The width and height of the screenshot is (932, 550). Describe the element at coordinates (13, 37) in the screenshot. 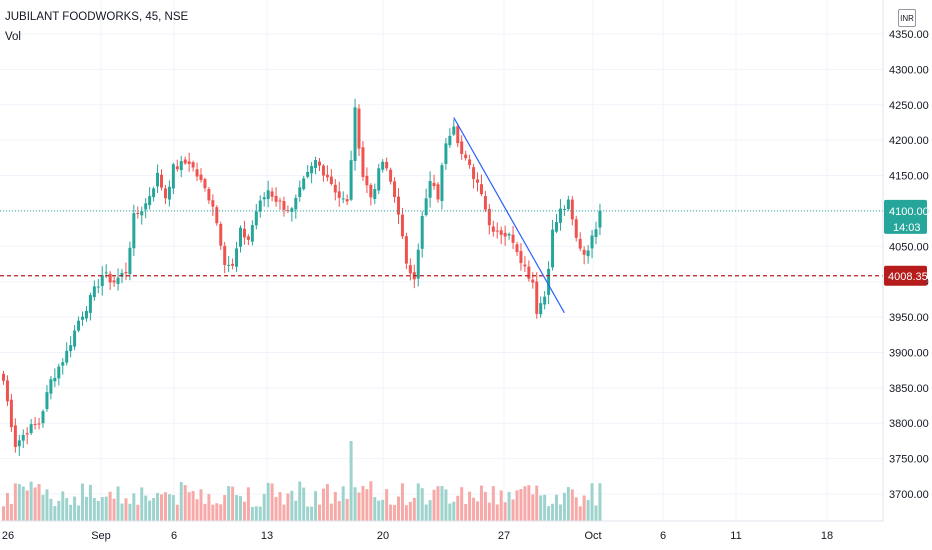

I see `volume-indicator-label: Vol` at that location.